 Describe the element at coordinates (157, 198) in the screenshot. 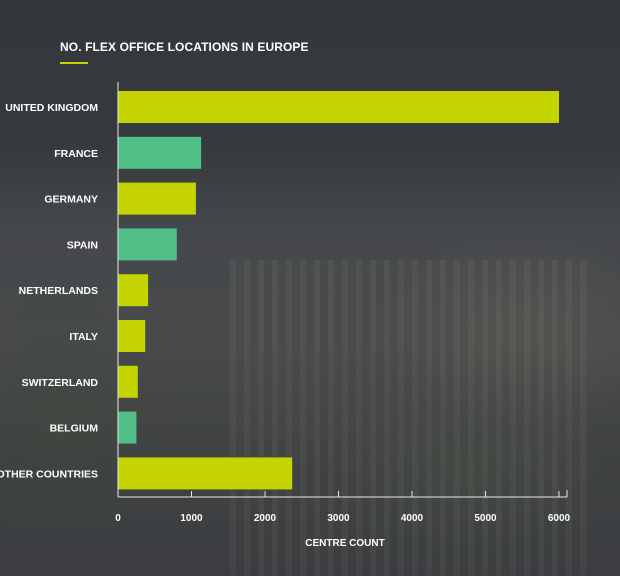

I see `bar-germany` at that location.